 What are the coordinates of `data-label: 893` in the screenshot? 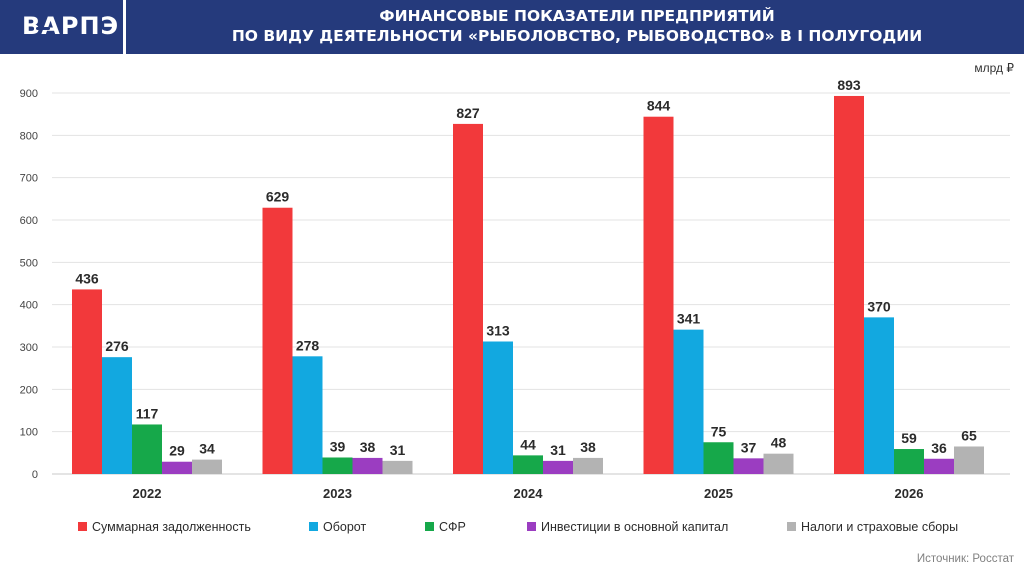 It's located at (849, 85).